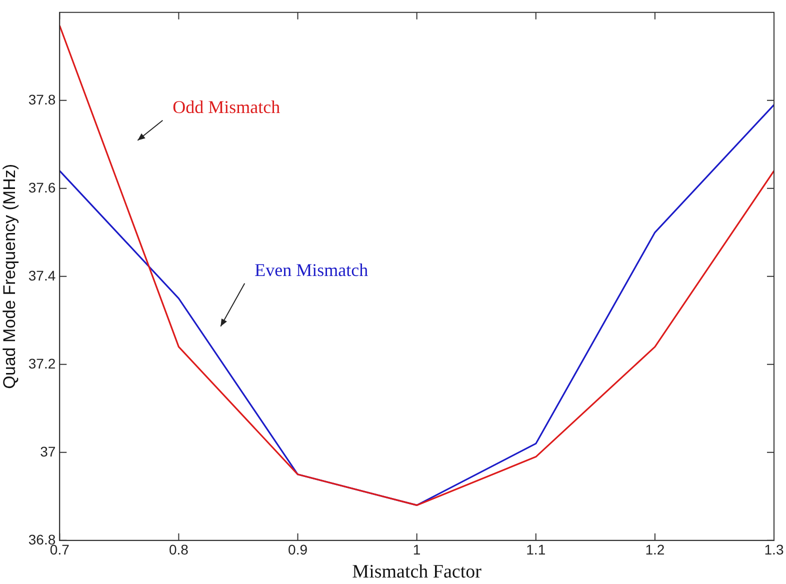 Image resolution: width=786 pixels, height=584 pixels. I want to click on x-tick-label: 1.1, so click(536, 550).